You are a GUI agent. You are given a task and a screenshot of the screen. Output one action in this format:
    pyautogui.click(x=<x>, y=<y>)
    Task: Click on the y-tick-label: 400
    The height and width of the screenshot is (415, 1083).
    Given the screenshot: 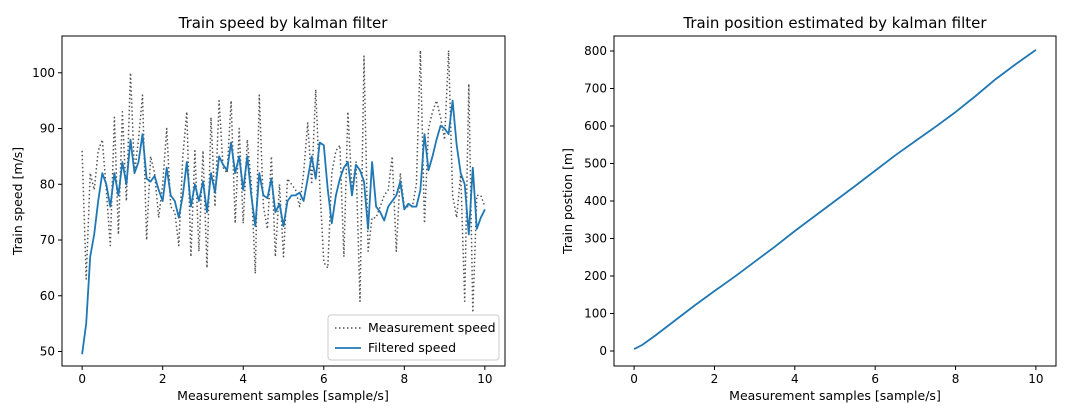 What is the action you would take?
    pyautogui.click(x=595, y=201)
    